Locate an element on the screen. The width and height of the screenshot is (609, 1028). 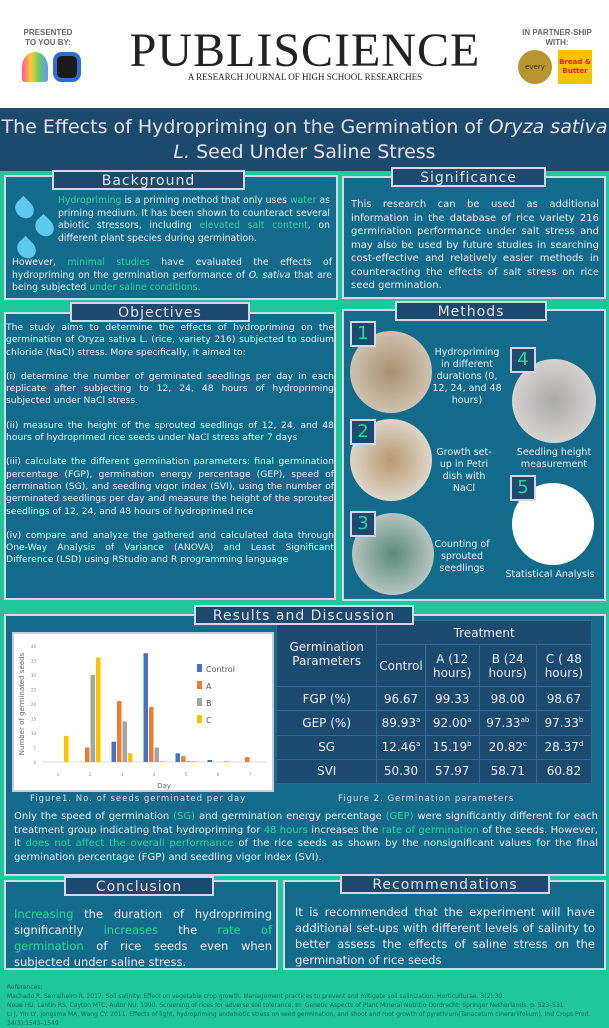
significance-heading: Significance is located at coordinates (468, 177).